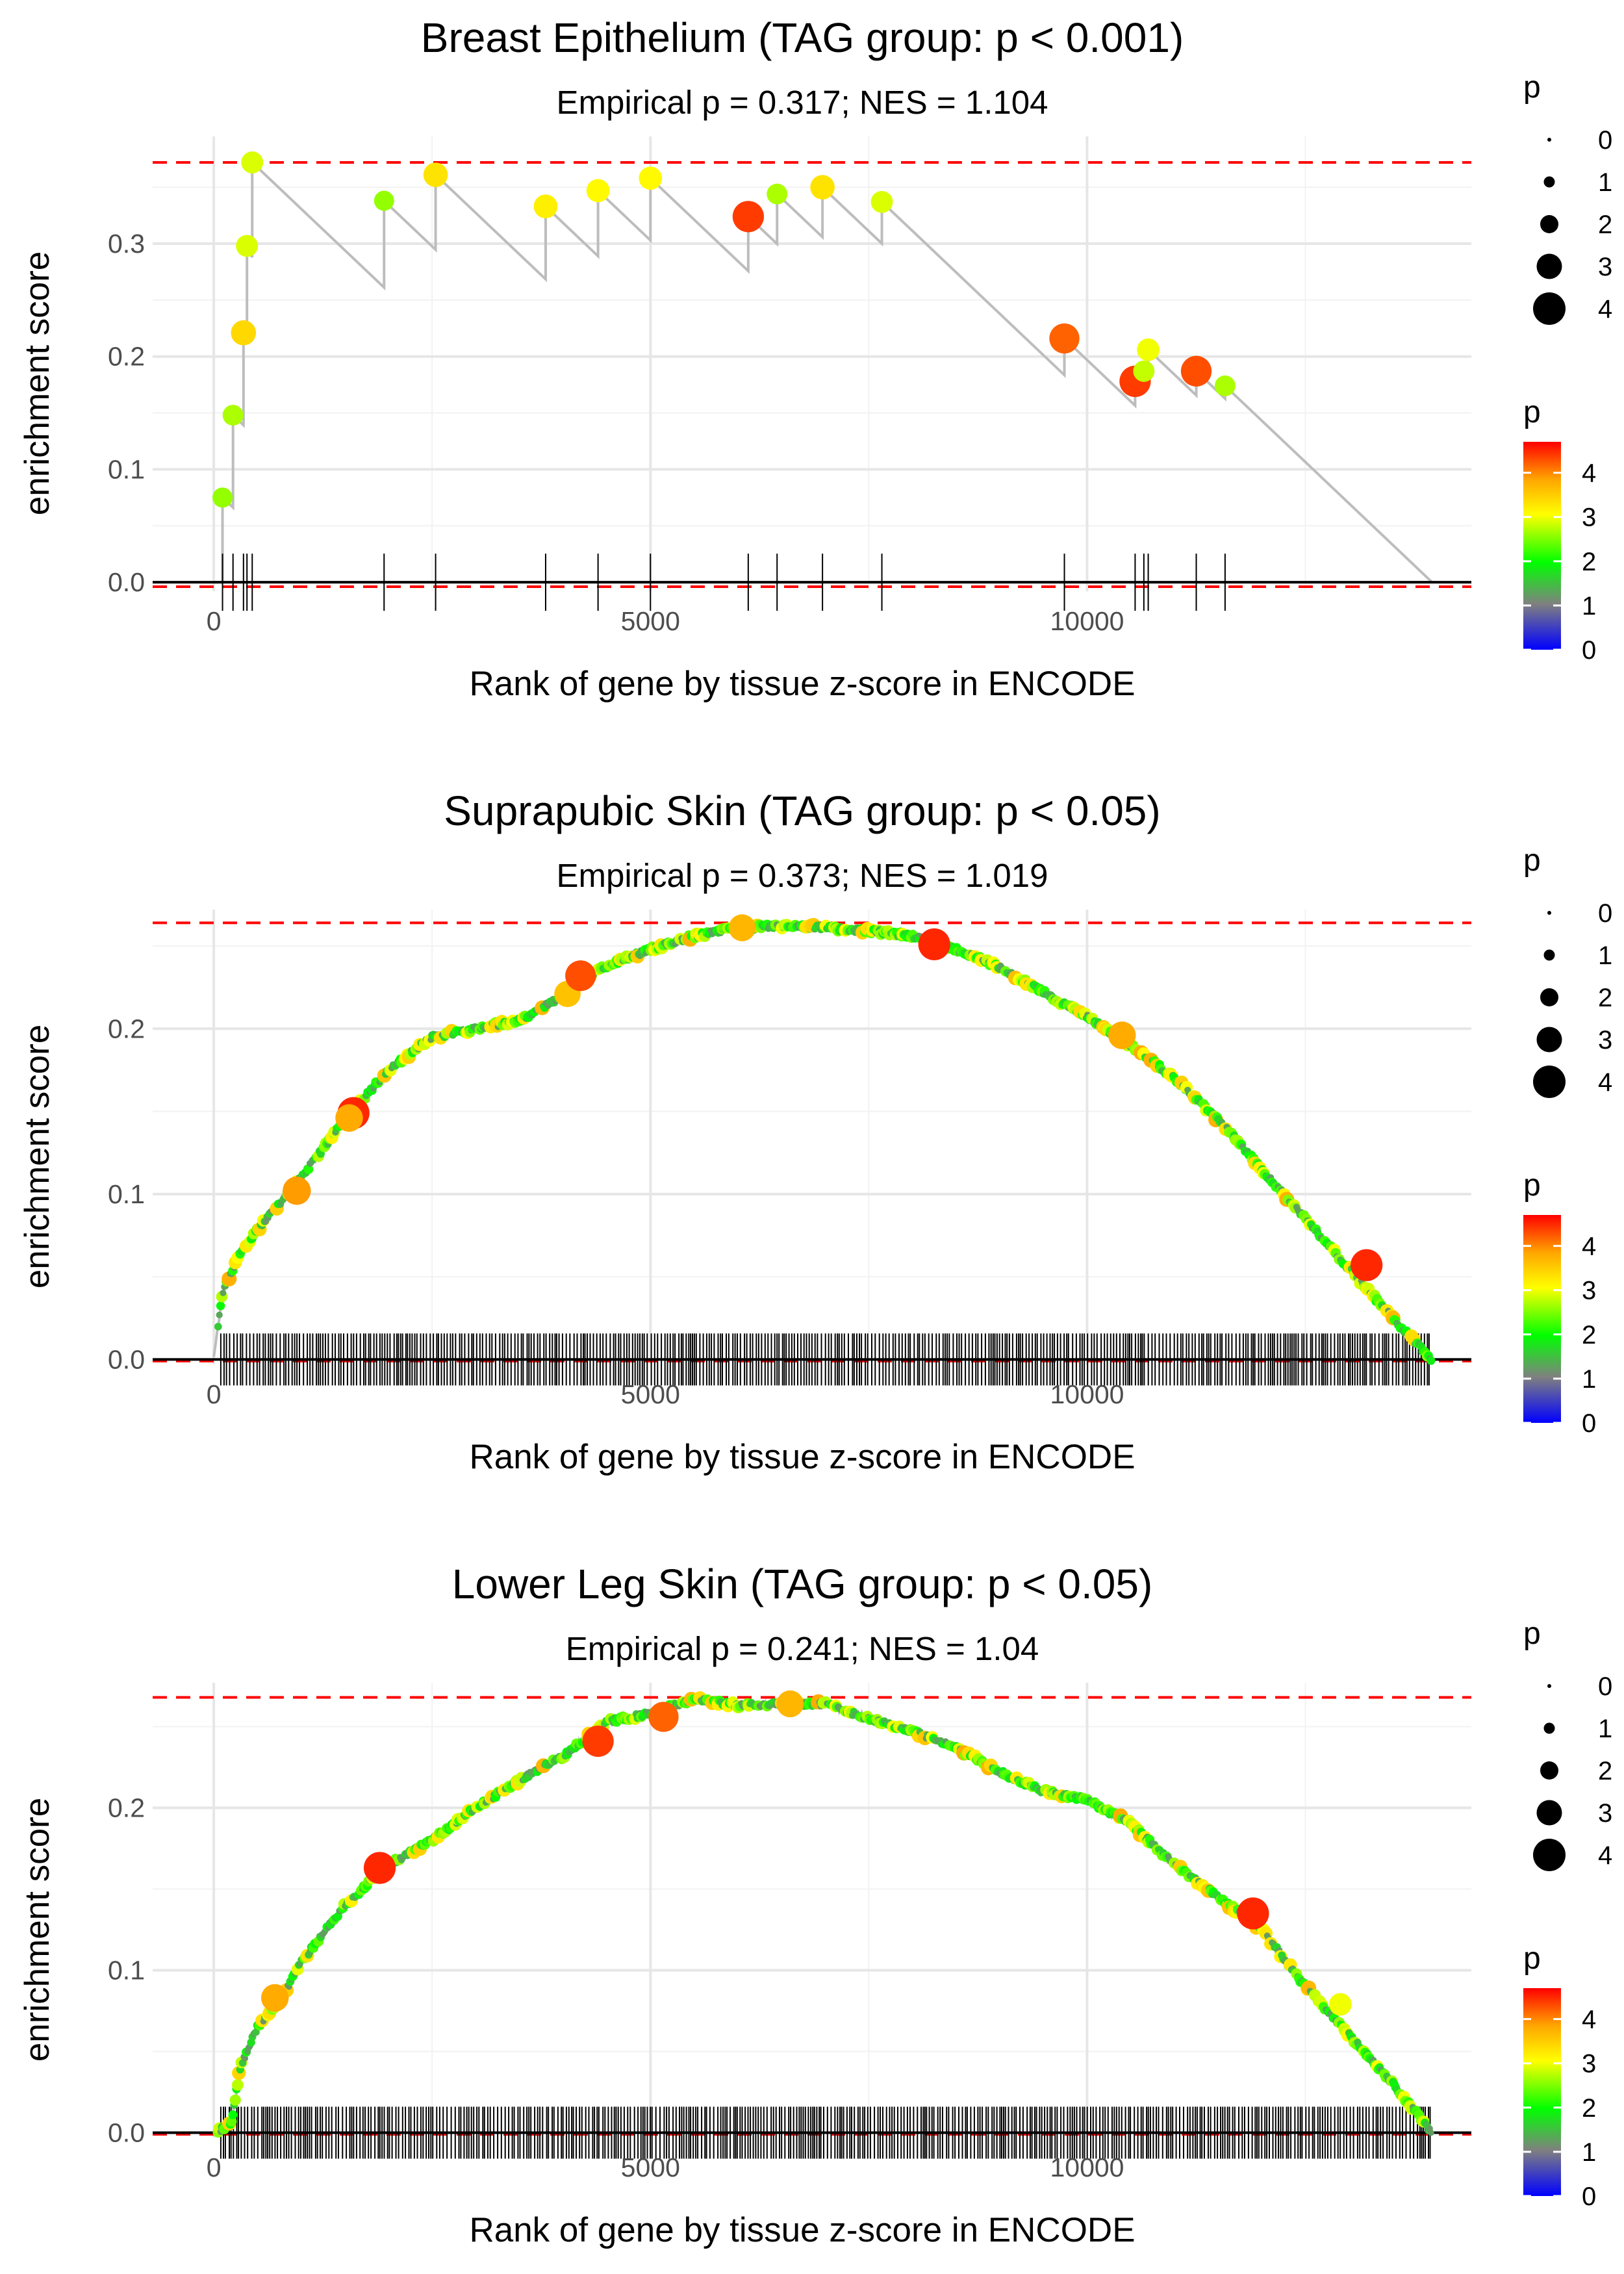 The image size is (1624, 2274). I want to click on axis-ticks: 0 5000 10000 0.0 0.1 0.2, so click(616, 1211).